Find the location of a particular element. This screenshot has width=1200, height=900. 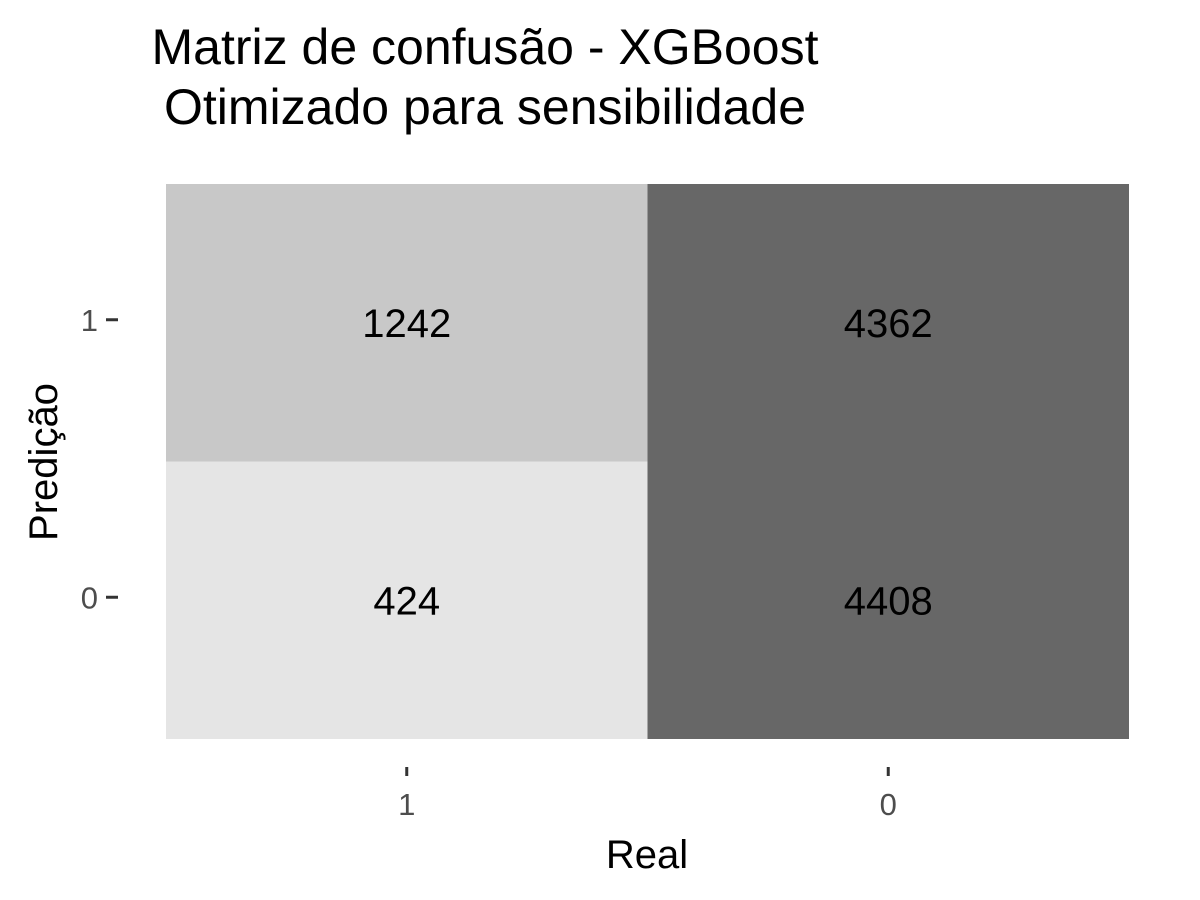

cell-value-label: 1242 is located at coordinates (406, 324).